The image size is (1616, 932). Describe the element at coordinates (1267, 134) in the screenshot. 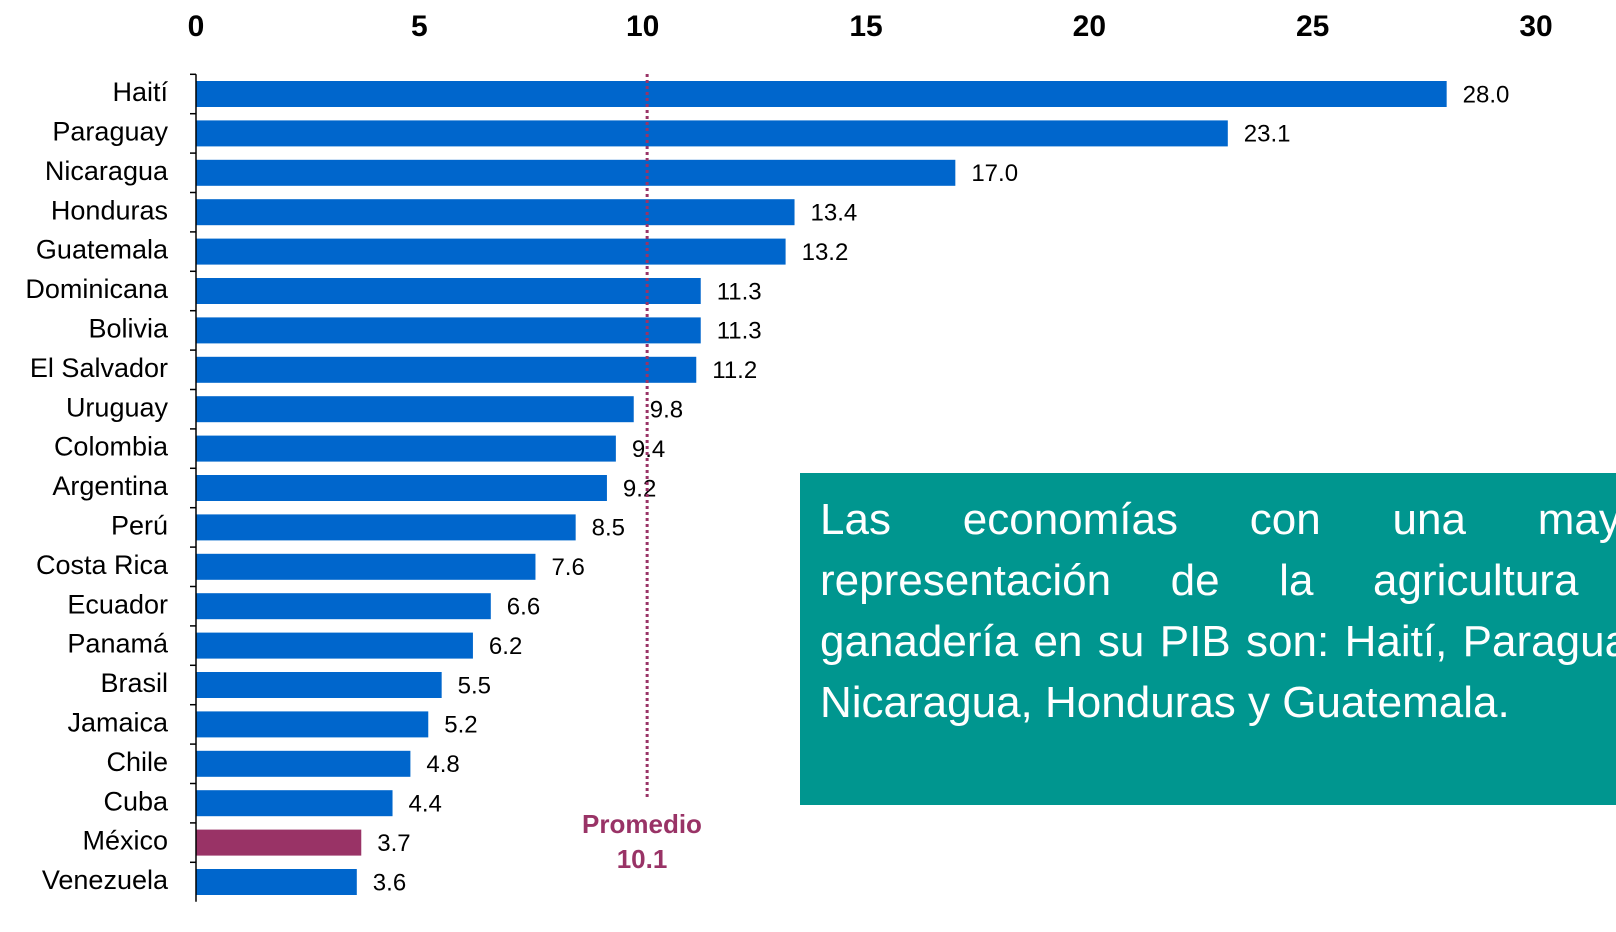

I see `value-label: 23.1` at that location.